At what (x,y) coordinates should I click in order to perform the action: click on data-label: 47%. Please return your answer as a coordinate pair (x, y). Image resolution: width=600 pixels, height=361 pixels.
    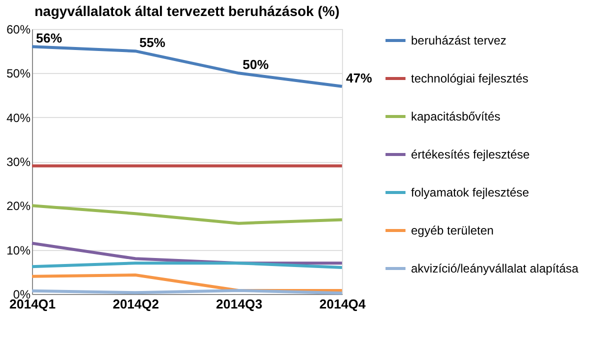
    Looking at the image, I should click on (359, 78).